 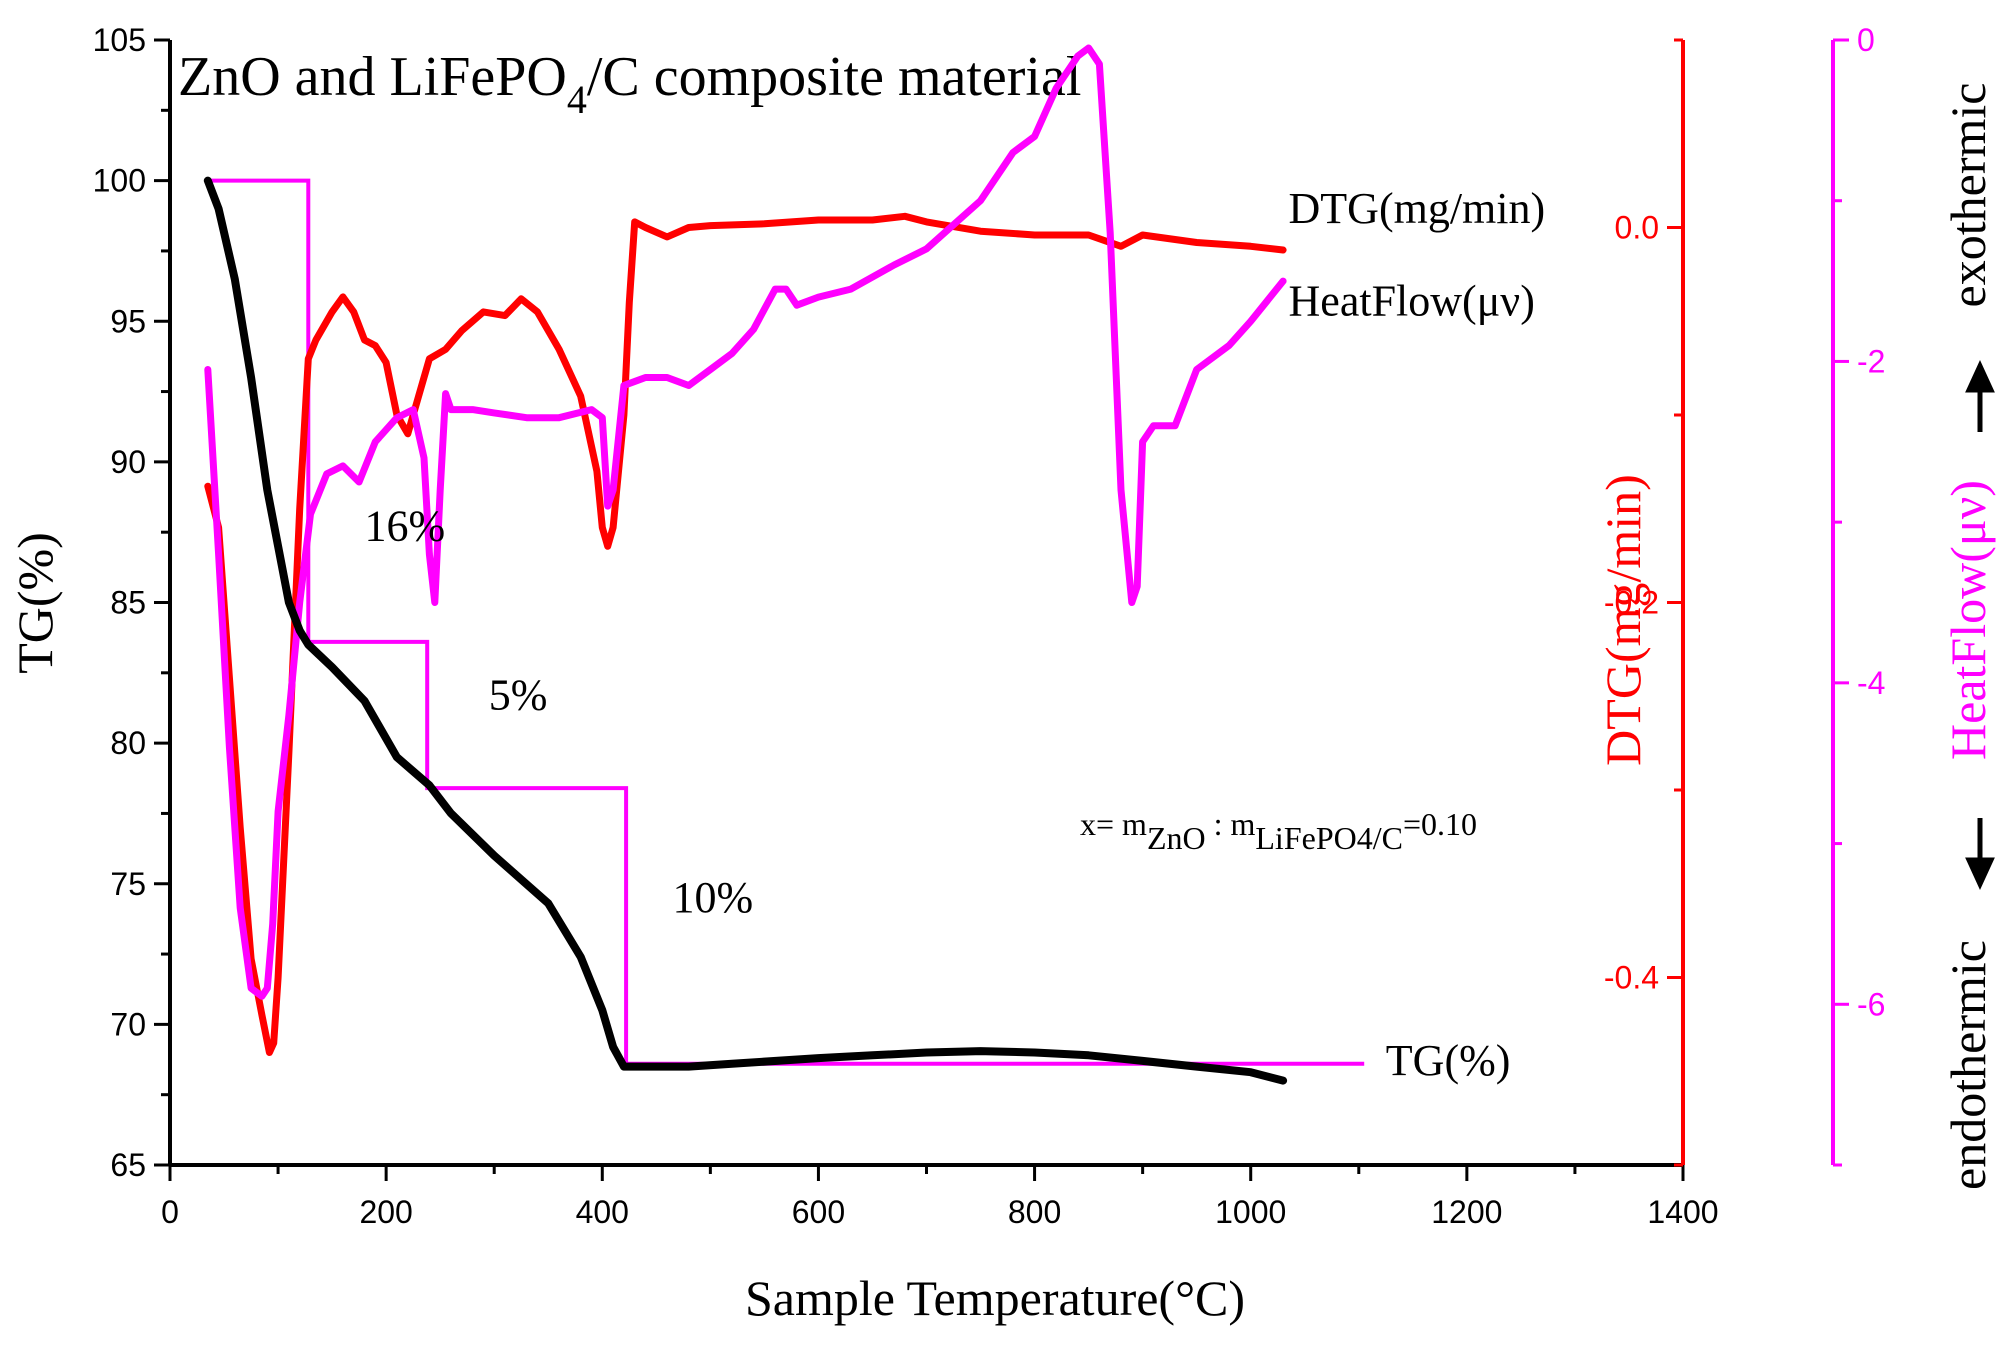 What do you see at coordinates (1412, 301) in the screenshot?
I see `annotation-label: HeatFlow(μν)` at bounding box center [1412, 301].